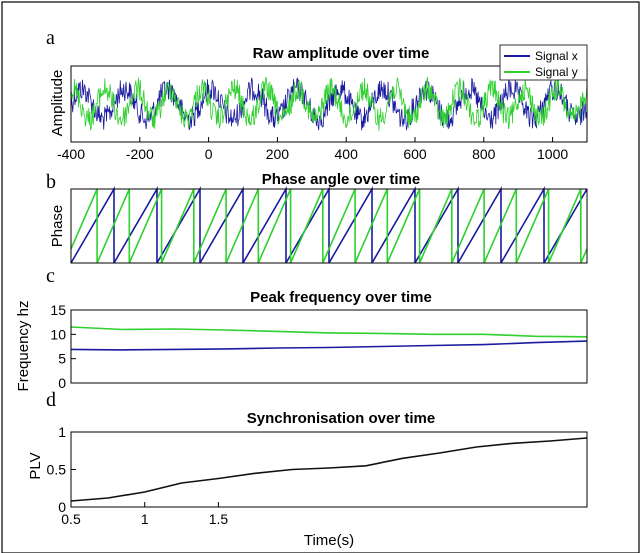  I want to click on panel-a-title: Raw amplitude over time, so click(341, 53).